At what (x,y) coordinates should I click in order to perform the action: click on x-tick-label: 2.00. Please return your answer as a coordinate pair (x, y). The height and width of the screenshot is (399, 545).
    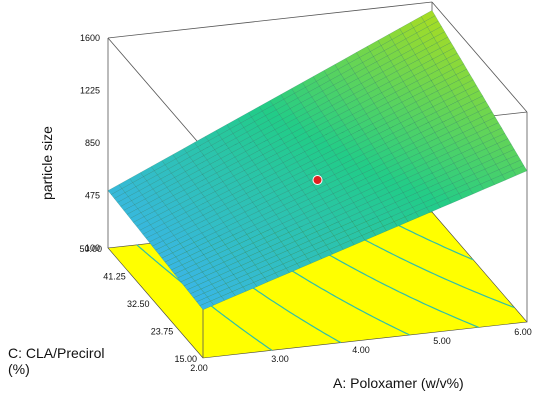
    Looking at the image, I should click on (199, 368).